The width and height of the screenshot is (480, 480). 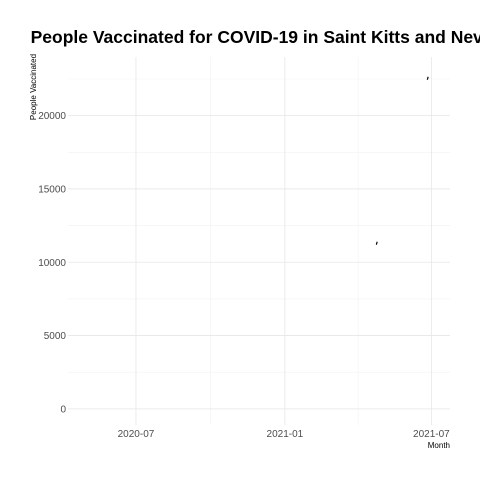 I want to click on series-people-vaccinated, so click(x=402, y=161).